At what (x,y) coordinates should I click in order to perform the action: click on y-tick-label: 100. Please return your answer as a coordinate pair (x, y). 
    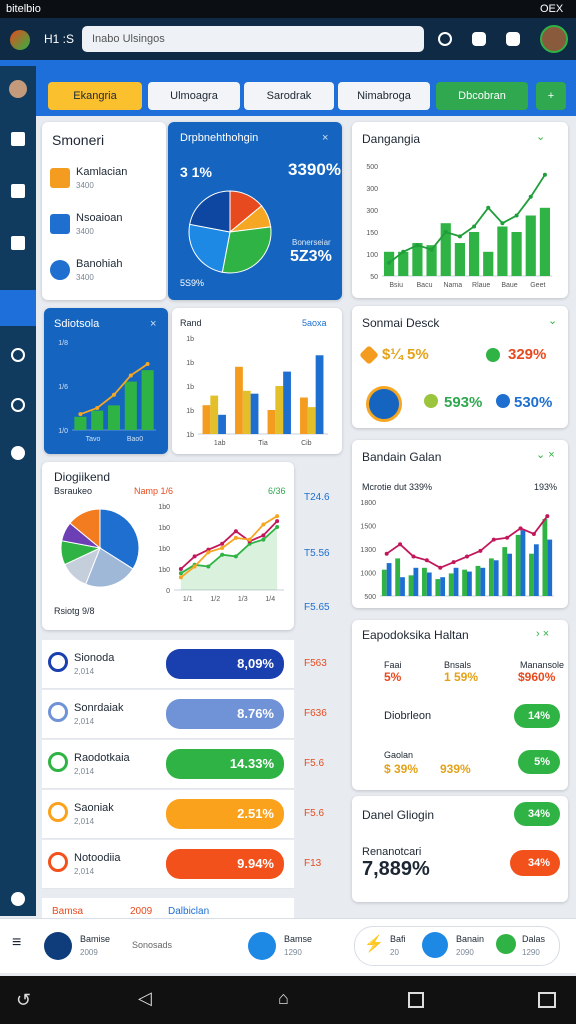
    Looking at the image, I should click on (372, 255).